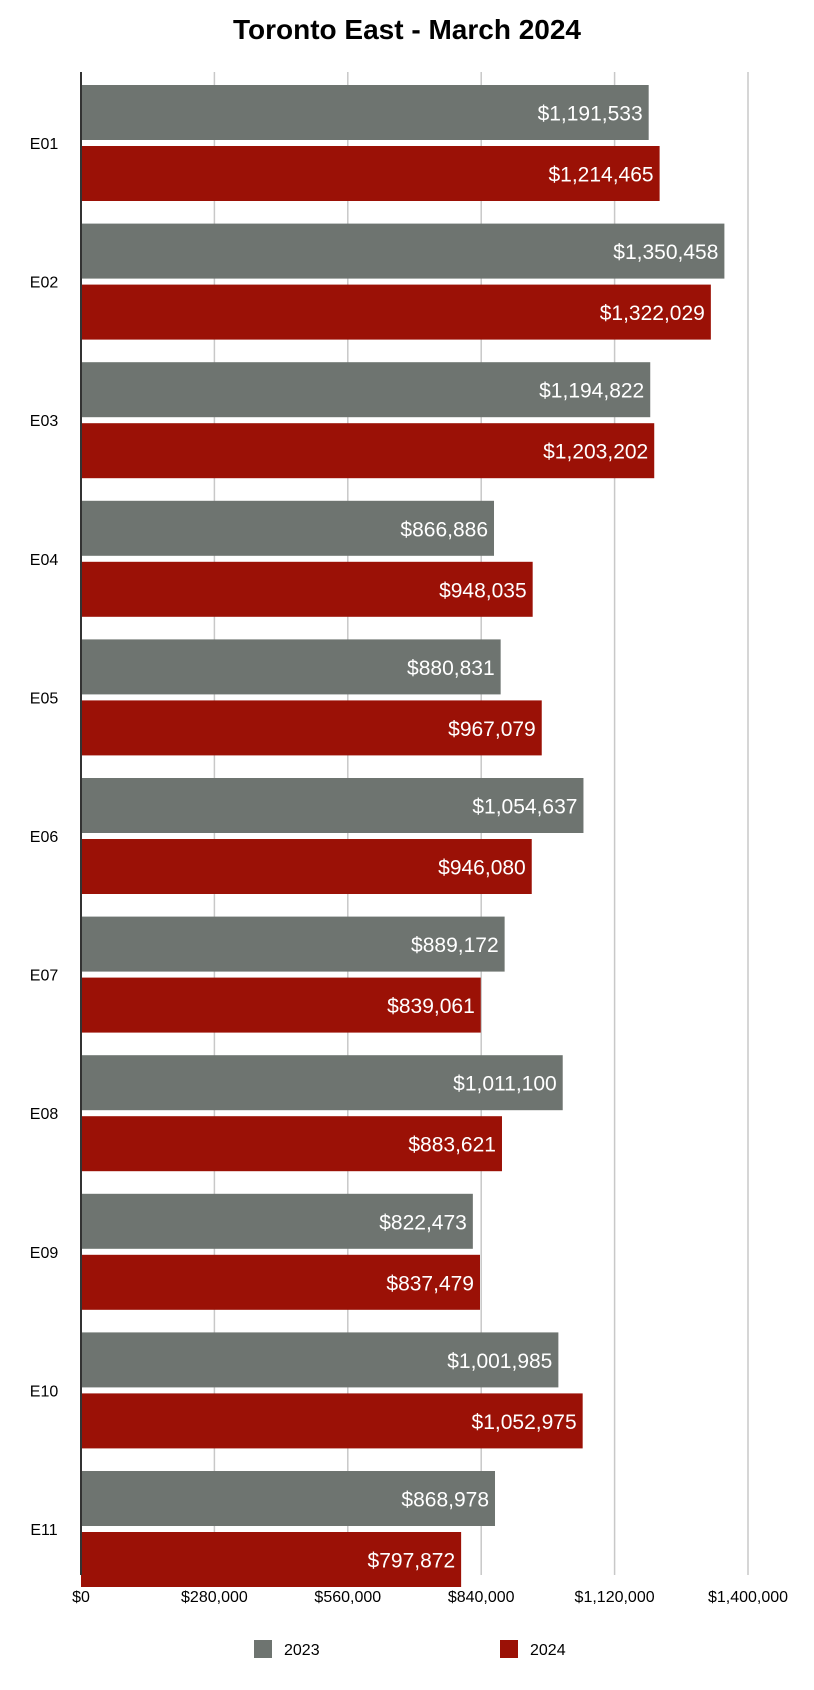 The width and height of the screenshot is (814, 1690). I want to click on data-label-2023-E07: $889,172, so click(455, 945).